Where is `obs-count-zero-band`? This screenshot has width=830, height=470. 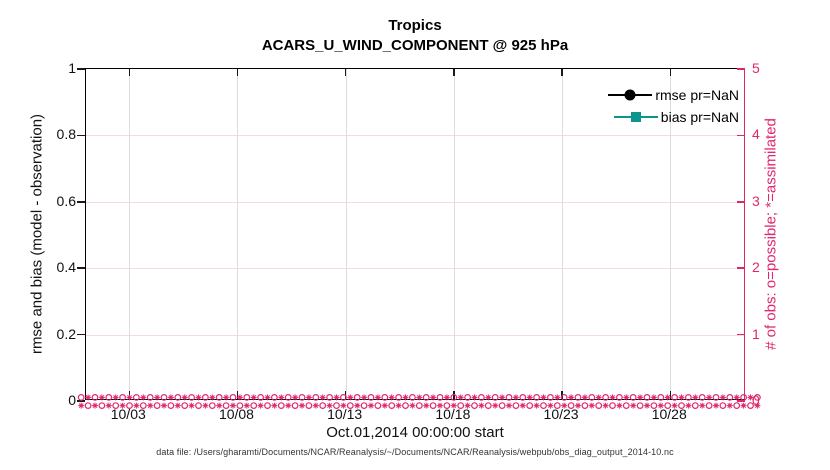 obs-count-zero-band is located at coordinates (419, 402).